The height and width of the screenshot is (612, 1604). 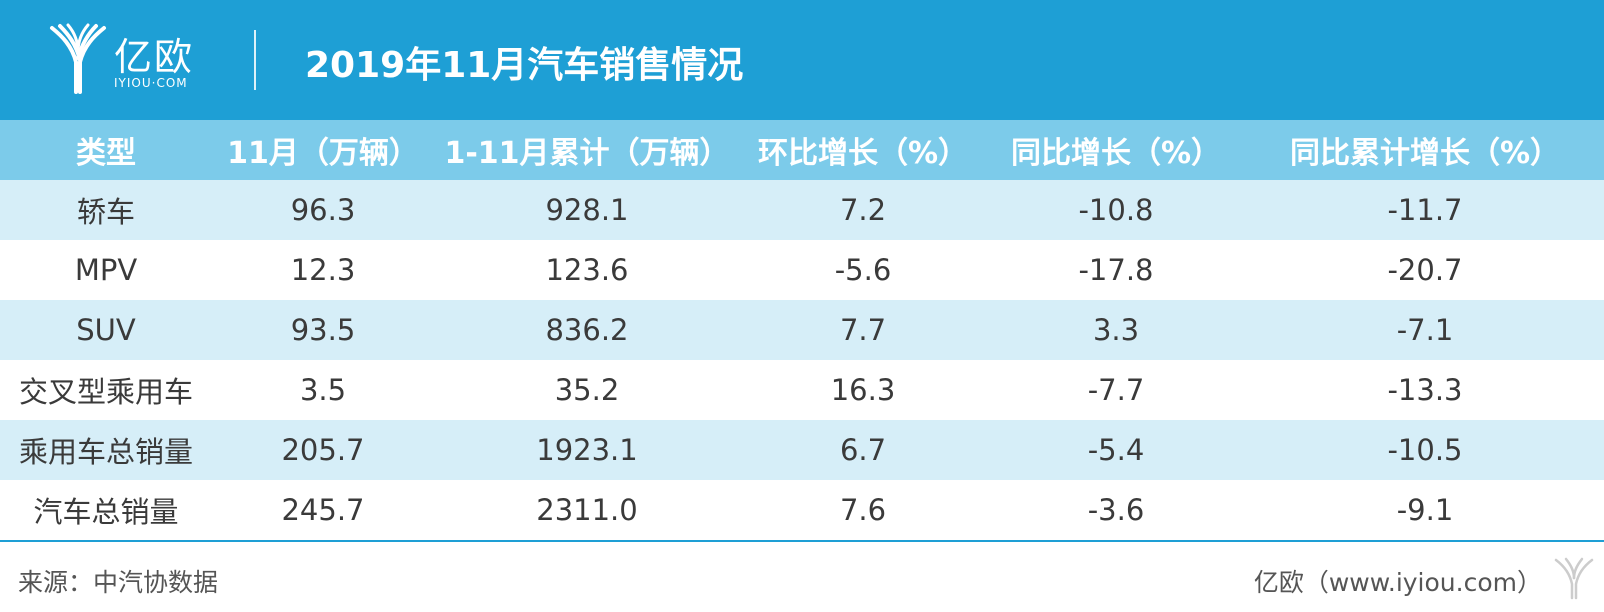 What do you see at coordinates (1116, 270) in the screenshot?
I see `table-cell: -17.8` at bounding box center [1116, 270].